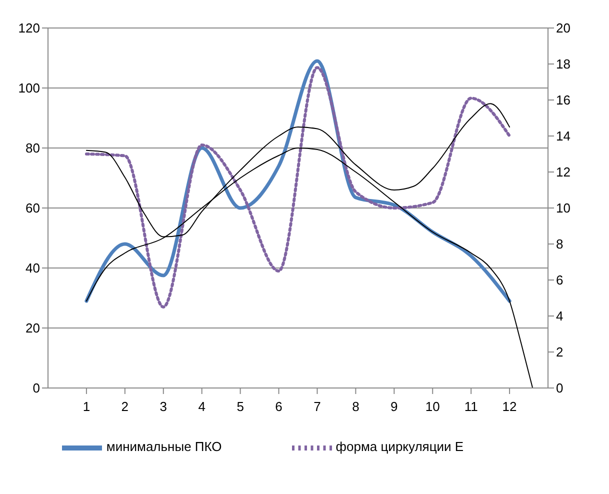 The width and height of the screenshot is (609, 494). What do you see at coordinates (33, 208) in the screenshot?
I see `y-tick-label: 60` at bounding box center [33, 208].